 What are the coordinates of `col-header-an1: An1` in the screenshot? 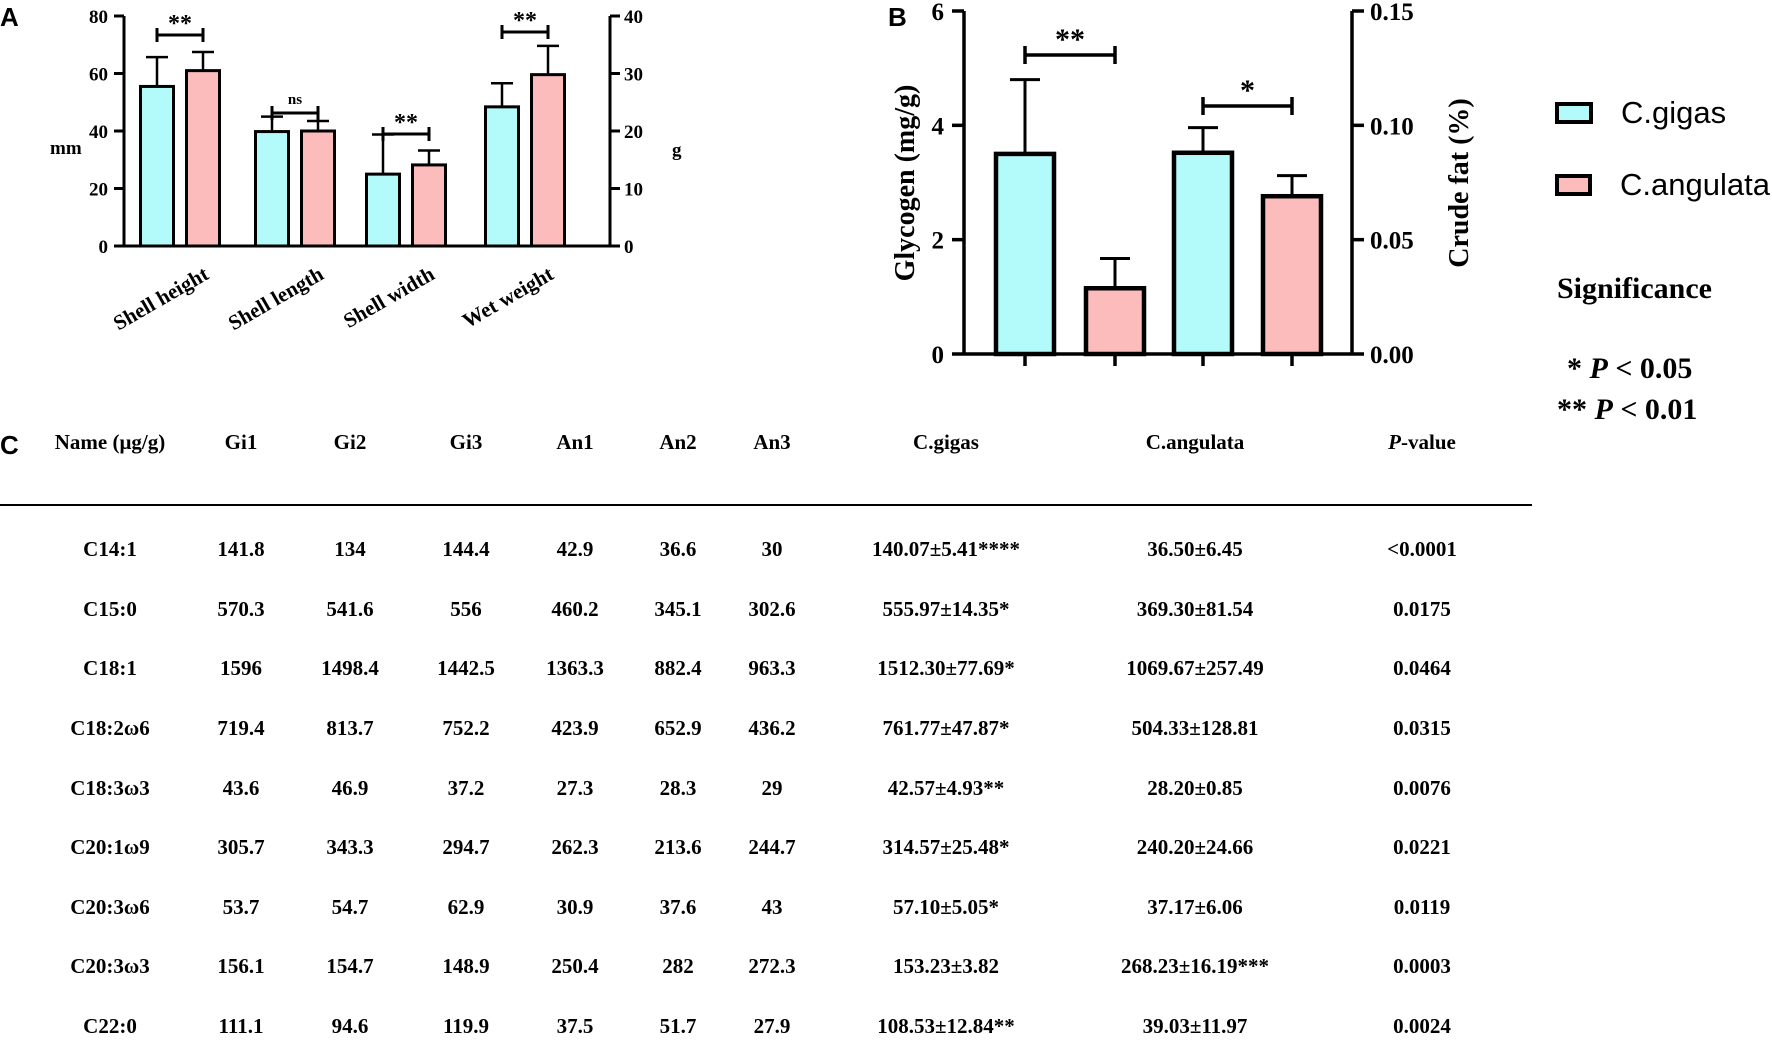 It's located at (575, 457).